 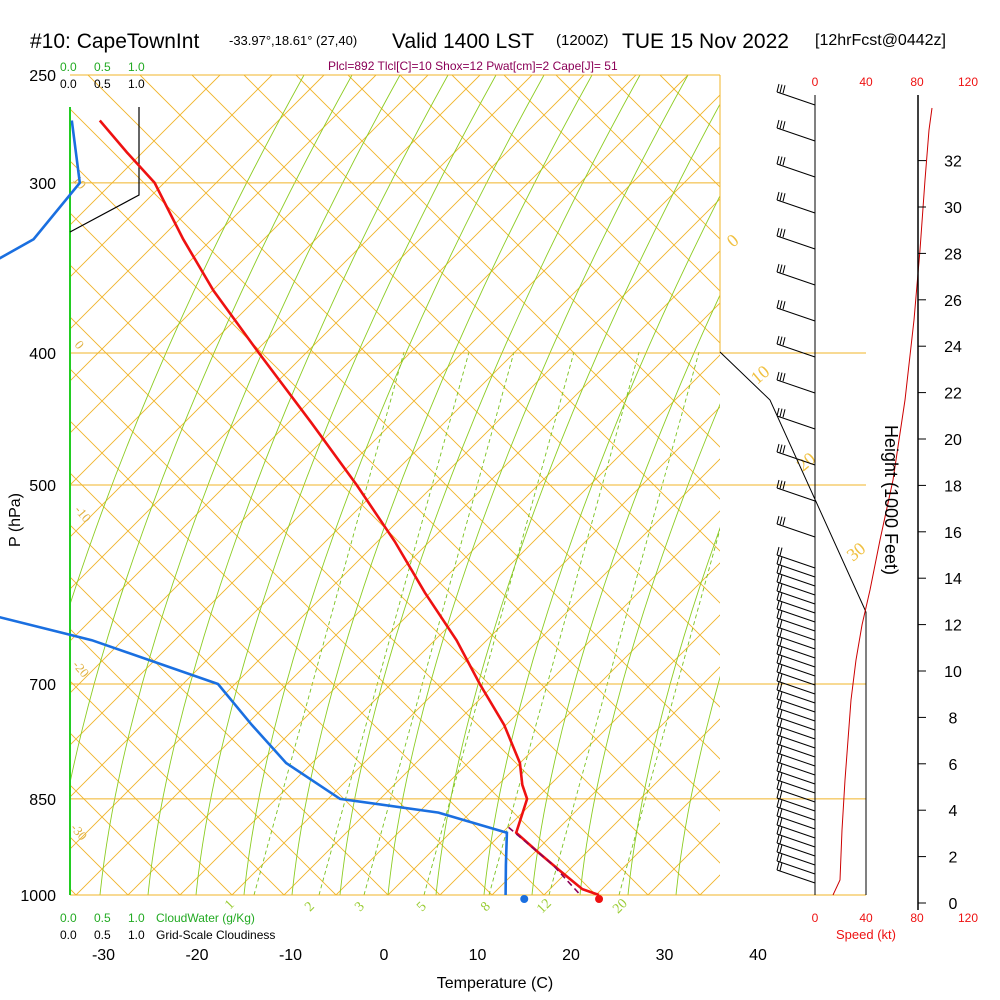 What do you see at coordinates (310, 907) in the screenshot?
I see `mixing-ratio-label: 2` at bounding box center [310, 907].